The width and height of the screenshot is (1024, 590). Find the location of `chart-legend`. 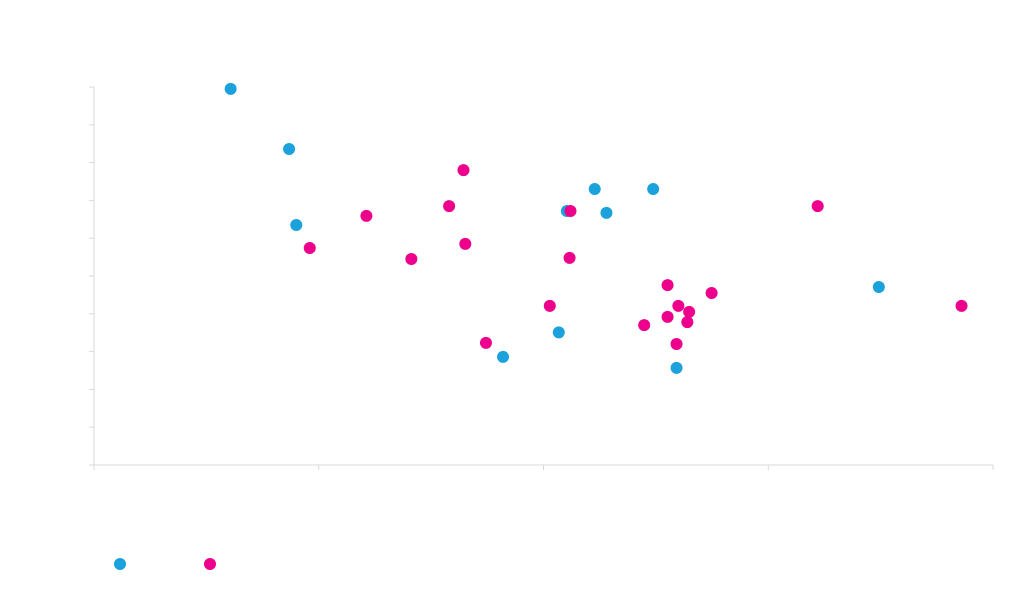

chart-legend is located at coordinates (165, 564).